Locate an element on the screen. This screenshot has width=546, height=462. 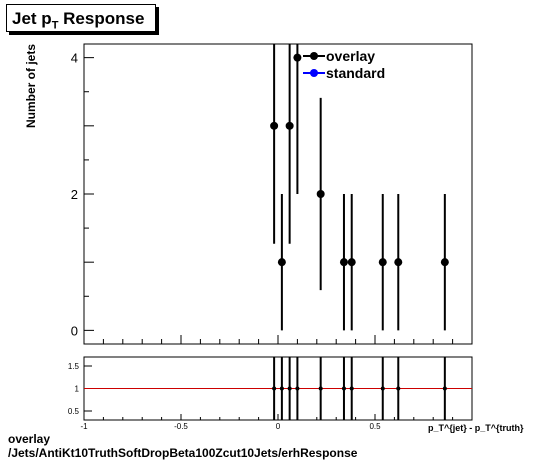
legend-label: overlay is located at coordinates (350, 56).